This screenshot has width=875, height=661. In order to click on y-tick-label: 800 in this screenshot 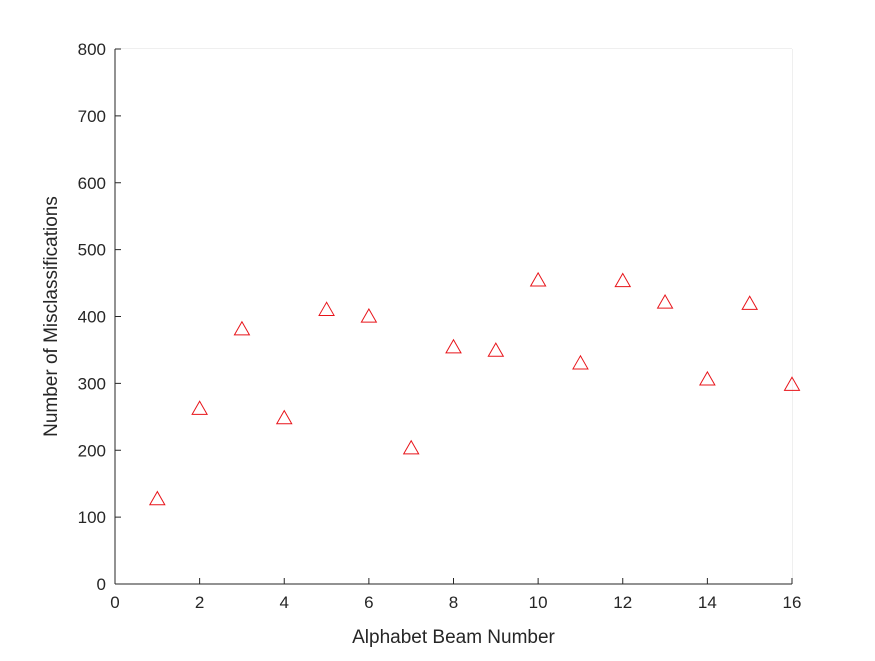, I will do `click(92, 49)`.